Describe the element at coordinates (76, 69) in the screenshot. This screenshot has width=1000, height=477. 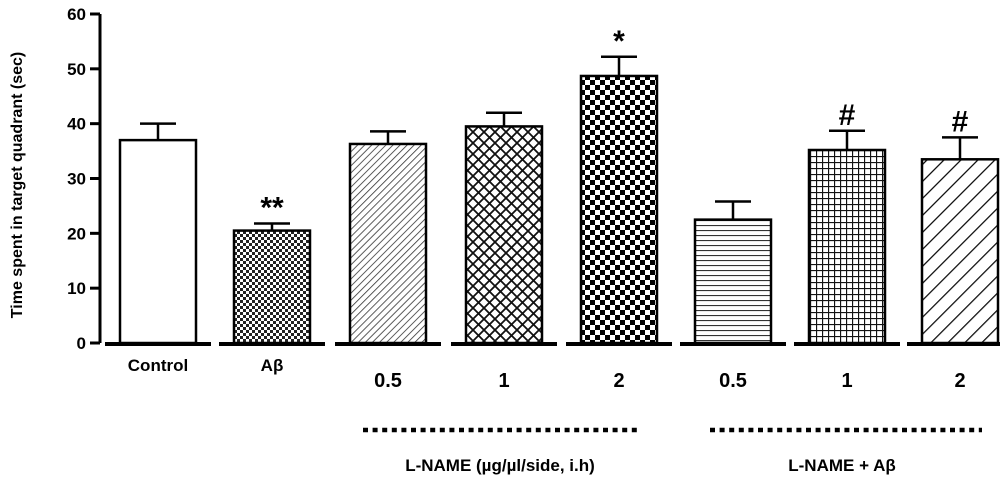
I see `y-tick-label: 50` at that location.